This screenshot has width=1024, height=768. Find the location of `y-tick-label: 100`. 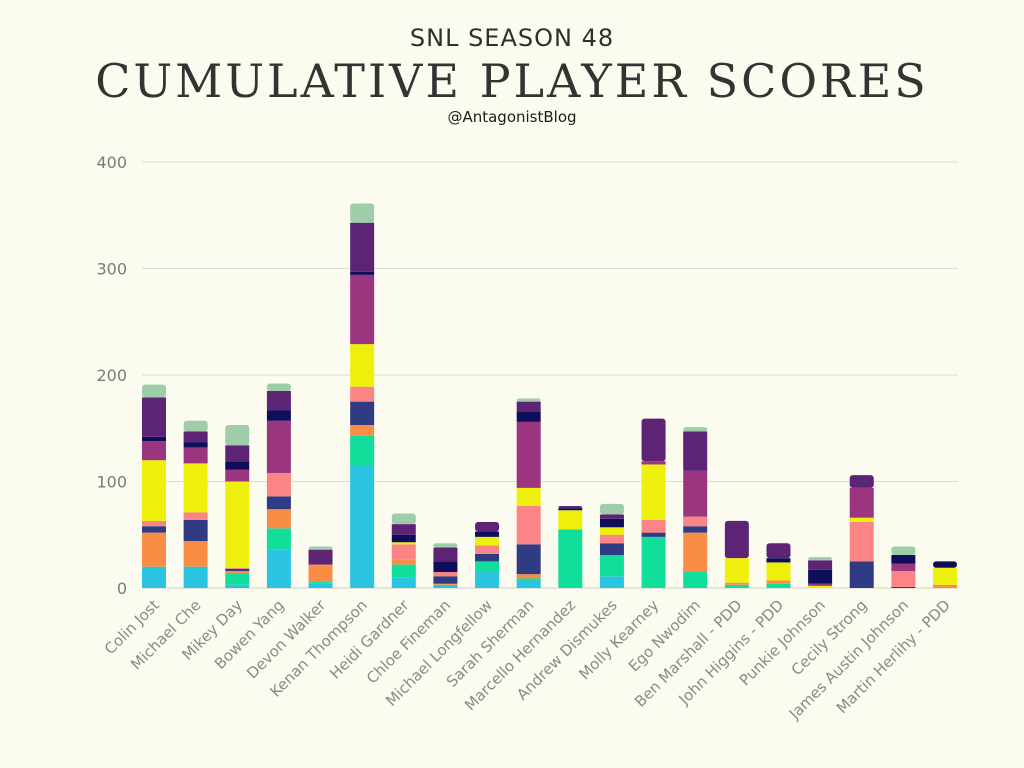

y-tick-label: 100 is located at coordinates (111, 482).